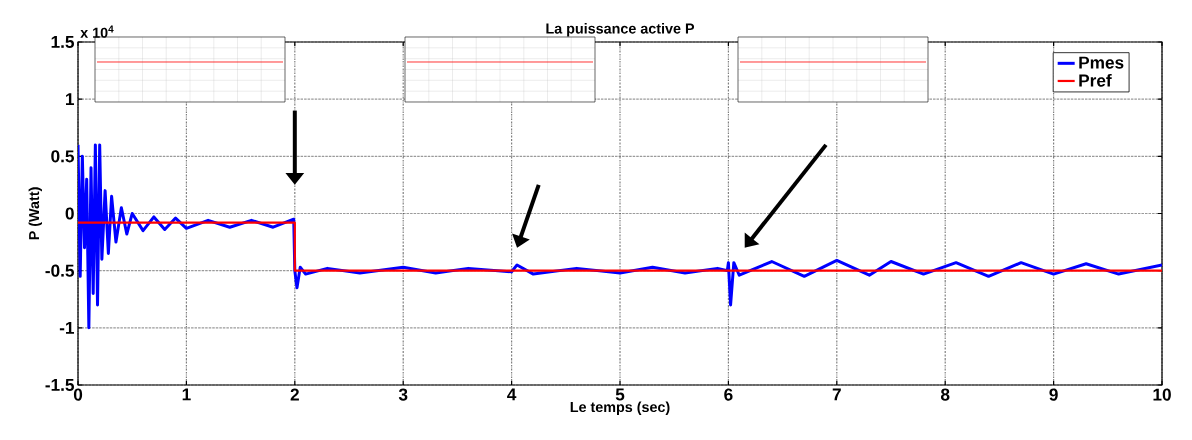  I want to click on y-tick-label: 0.5, so click(63, 156).